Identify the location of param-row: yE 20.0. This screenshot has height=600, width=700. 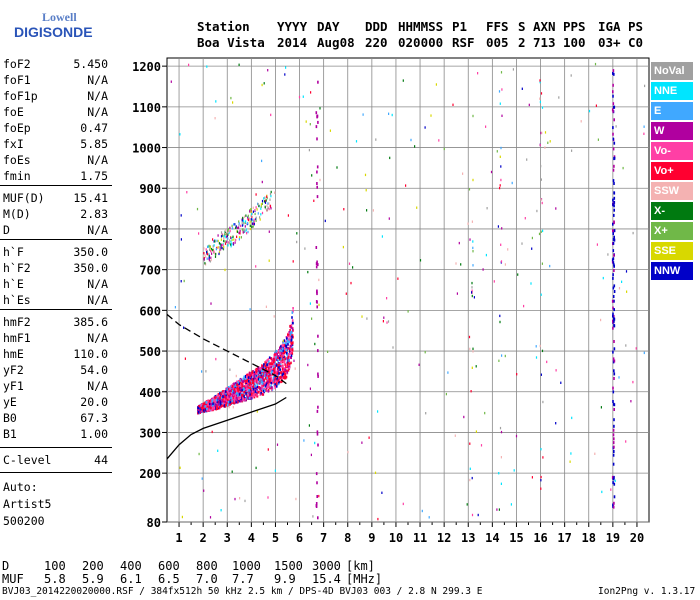
(56, 402).